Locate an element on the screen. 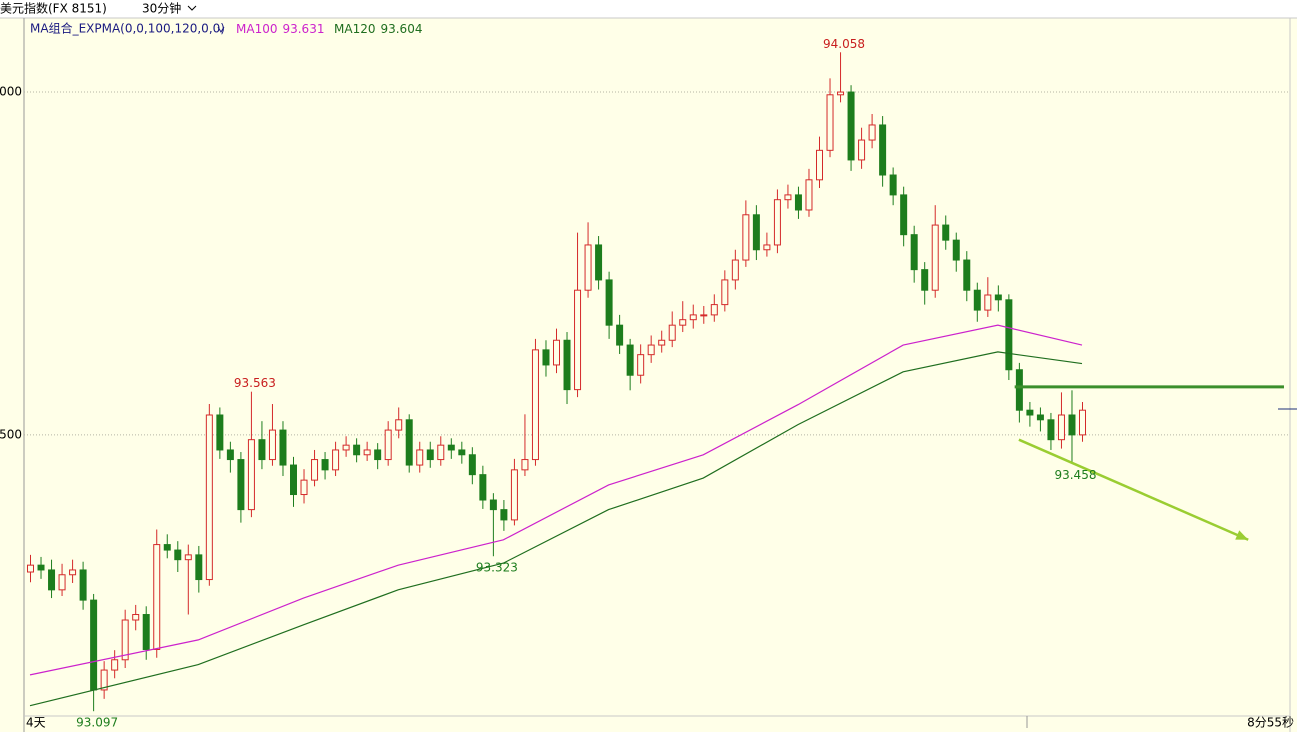 This screenshot has width=1297, height=732. interval: 30分钟 is located at coordinates (161, 8).